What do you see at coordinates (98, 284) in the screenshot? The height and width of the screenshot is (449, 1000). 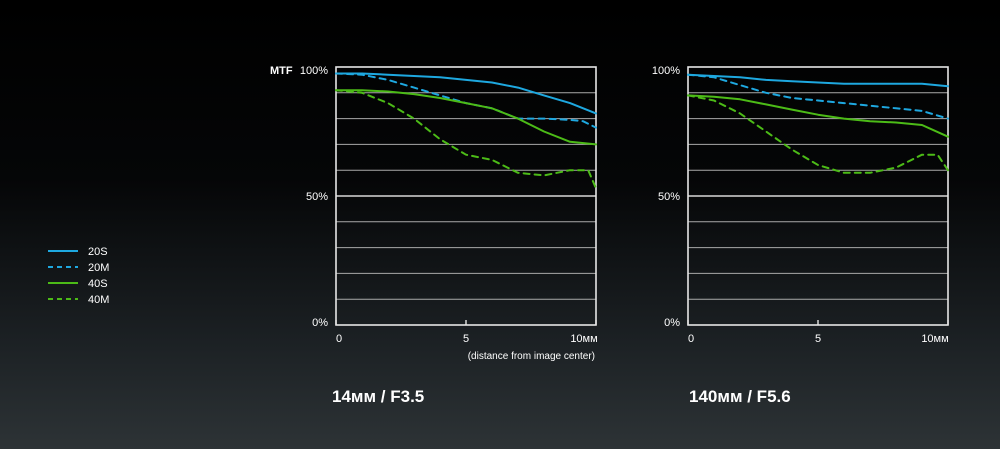 I see `legend-label-40S: 40S` at bounding box center [98, 284].